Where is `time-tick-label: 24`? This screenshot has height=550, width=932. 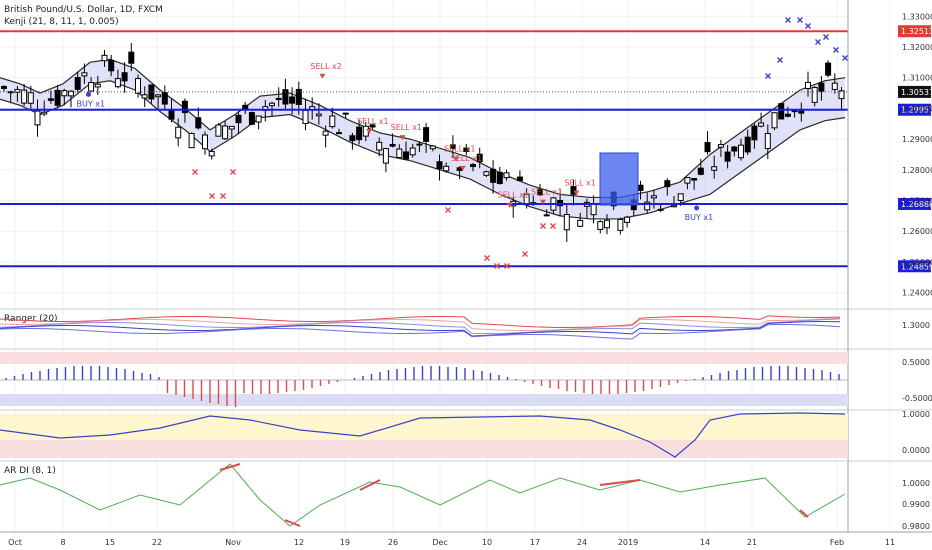
time-tick-label: 24 is located at coordinates (582, 542).